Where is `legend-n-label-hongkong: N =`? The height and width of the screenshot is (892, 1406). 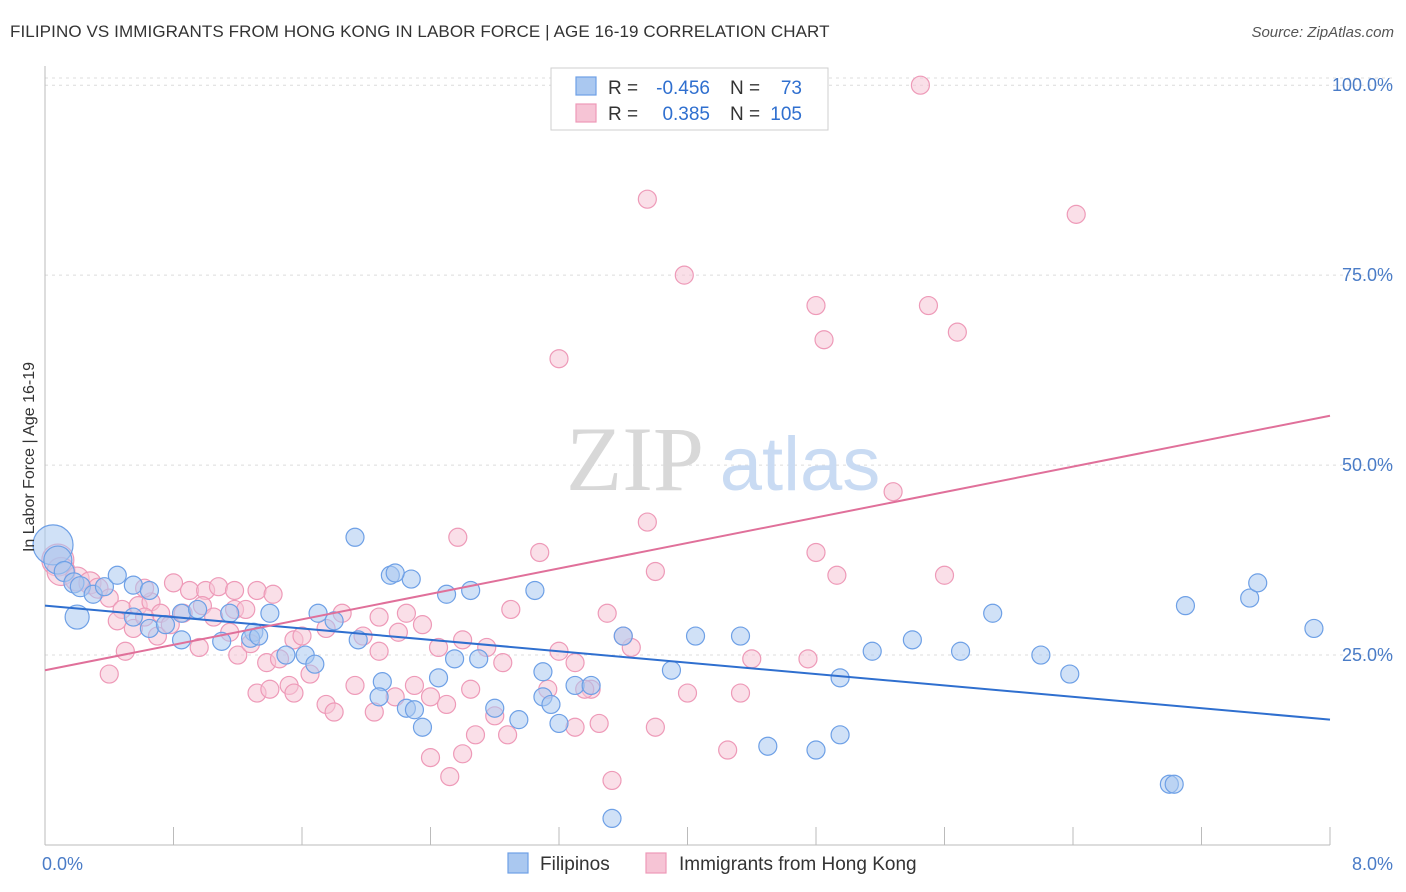
legend-n-label-hongkong: N = is located at coordinates (745, 114).